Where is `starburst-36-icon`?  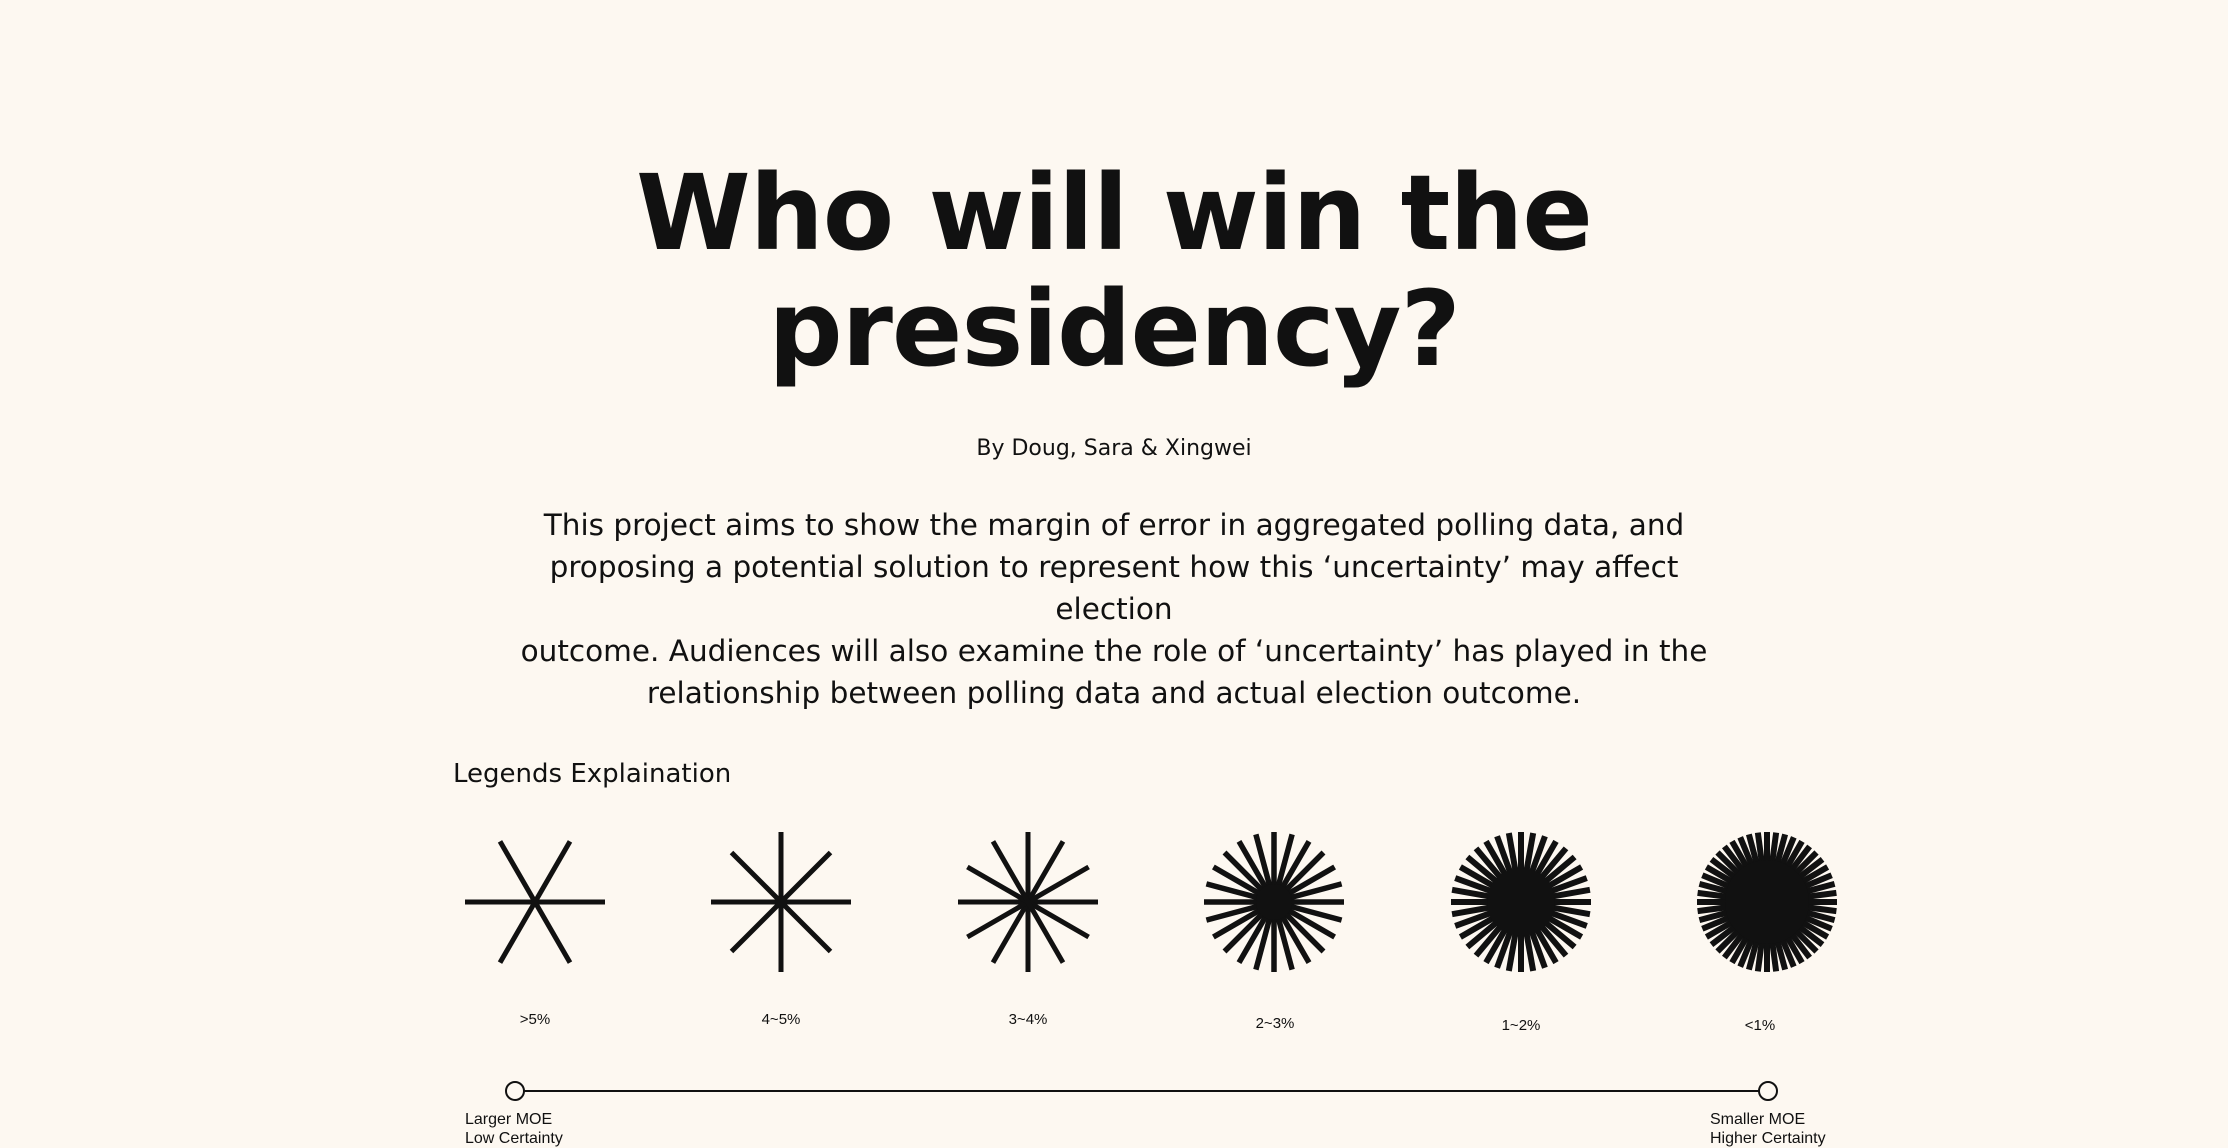 starburst-36-icon is located at coordinates (1521, 902).